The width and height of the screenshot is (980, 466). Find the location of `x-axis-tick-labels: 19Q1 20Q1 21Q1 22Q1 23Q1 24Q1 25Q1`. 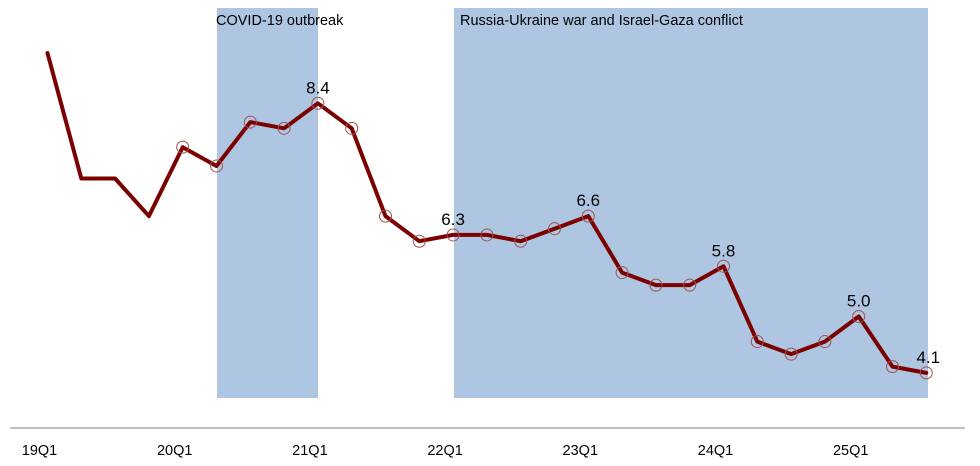

x-axis-tick-labels: 19Q1 20Q1 21Q1 22Q1 23Q1 24Q1 25Q1 is located at coordinates (445, 451).